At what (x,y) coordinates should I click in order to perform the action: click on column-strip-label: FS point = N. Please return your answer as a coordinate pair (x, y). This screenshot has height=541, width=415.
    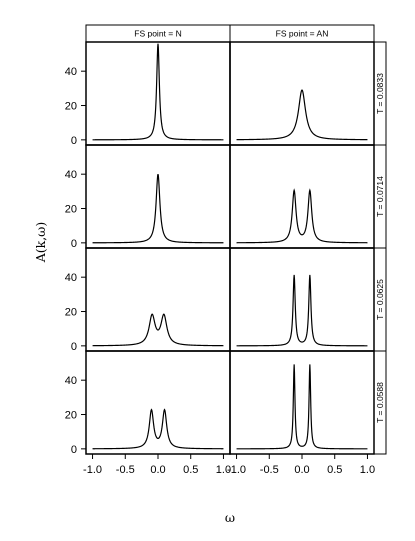
    Looking at the image, I should click on (157, 34).